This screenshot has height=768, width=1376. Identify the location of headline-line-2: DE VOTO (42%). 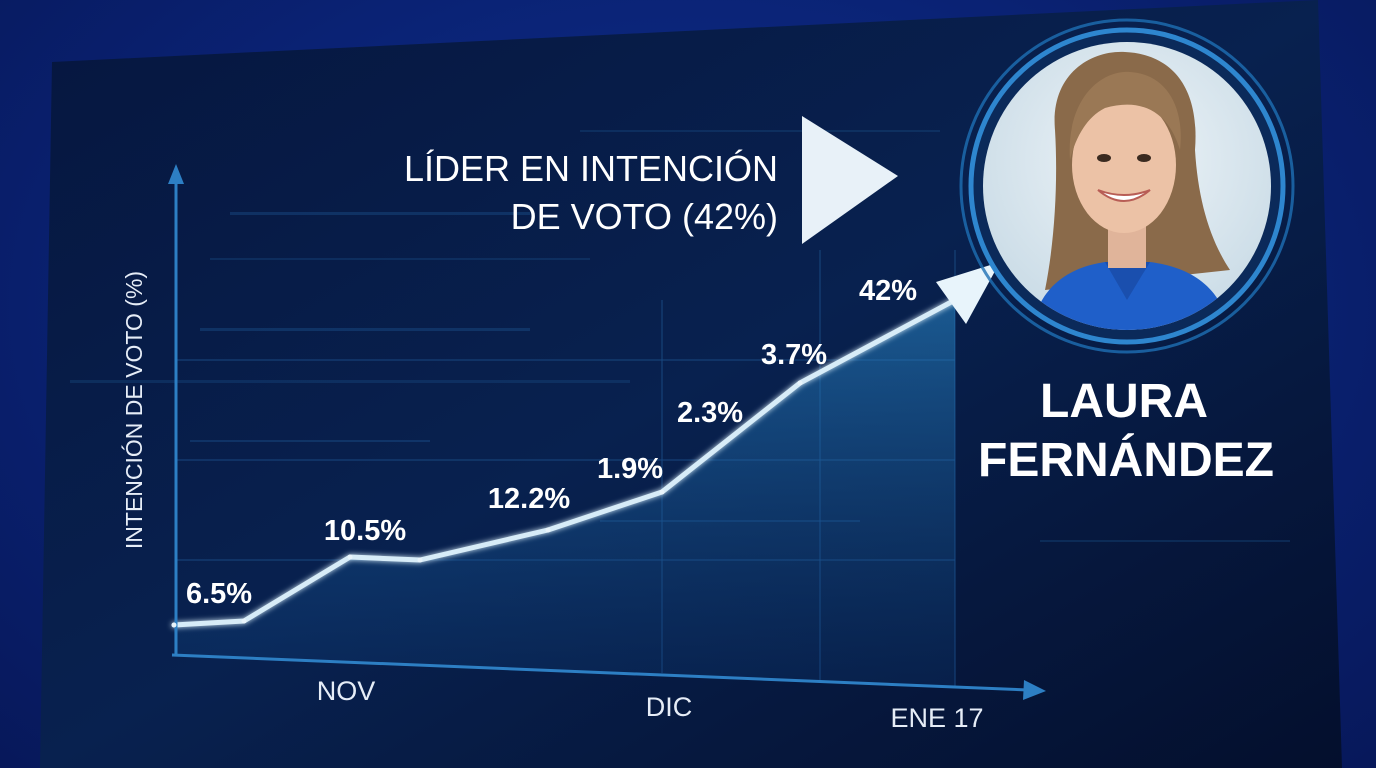
(644, 216).